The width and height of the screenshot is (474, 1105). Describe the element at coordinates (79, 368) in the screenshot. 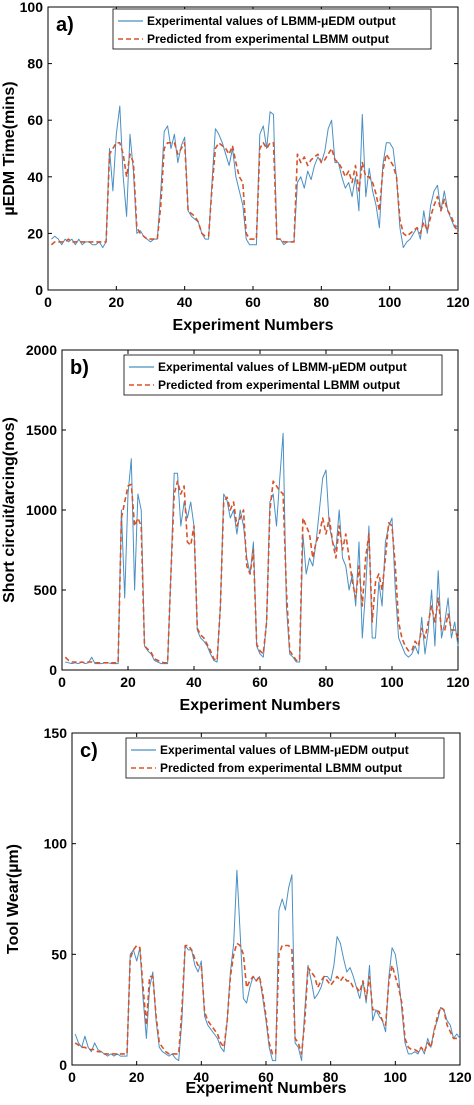

I see `panel-label: b)` at that location.